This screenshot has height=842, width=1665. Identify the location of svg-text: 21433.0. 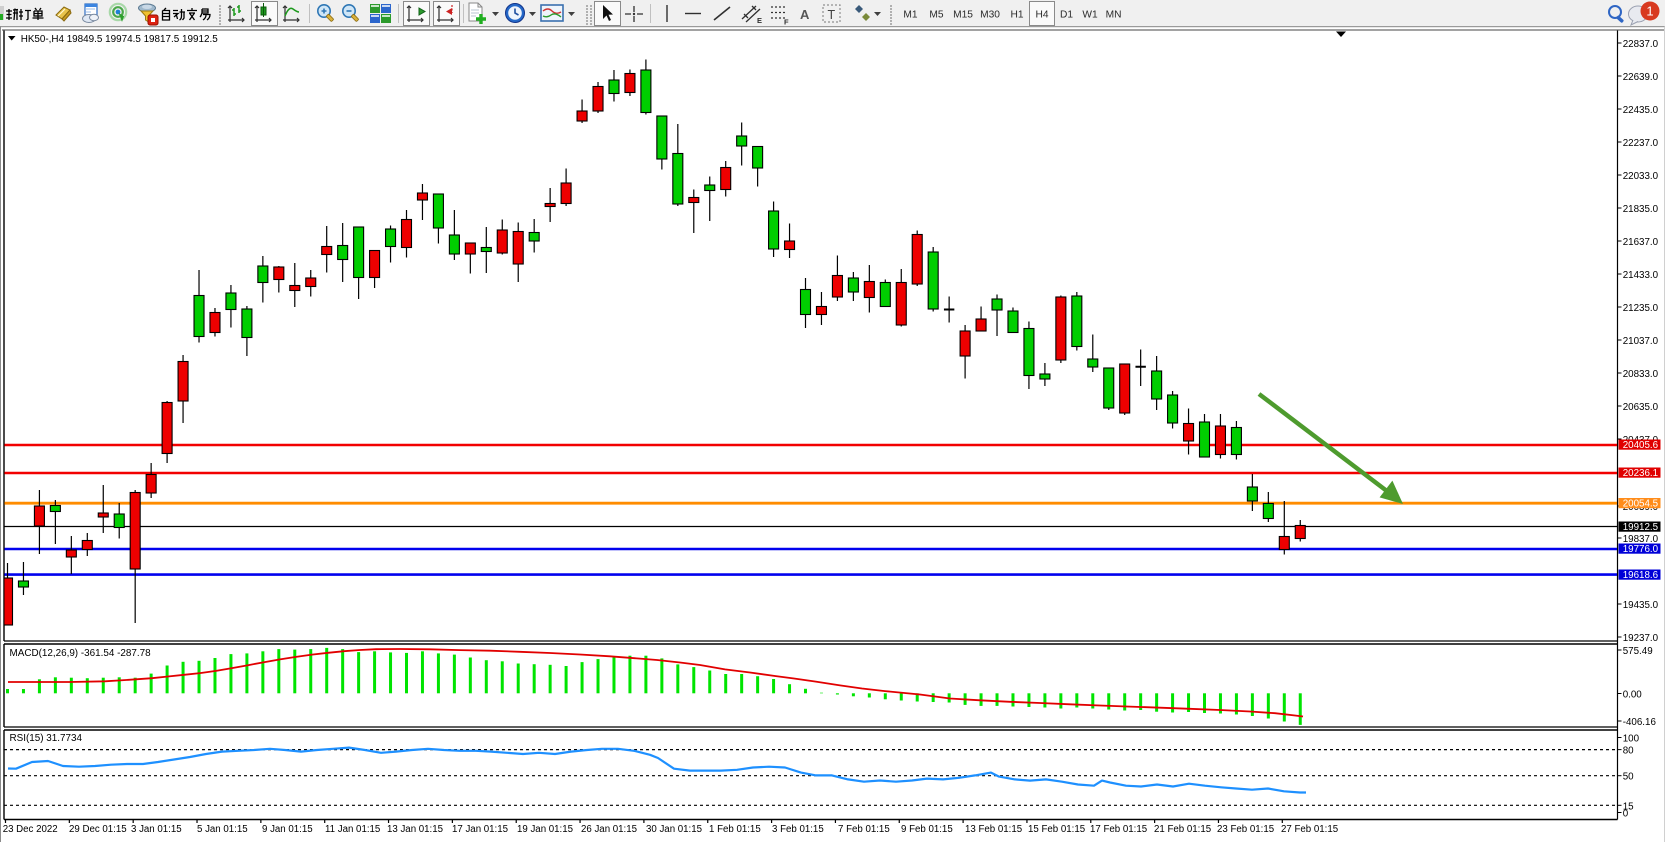
(1641, 275).